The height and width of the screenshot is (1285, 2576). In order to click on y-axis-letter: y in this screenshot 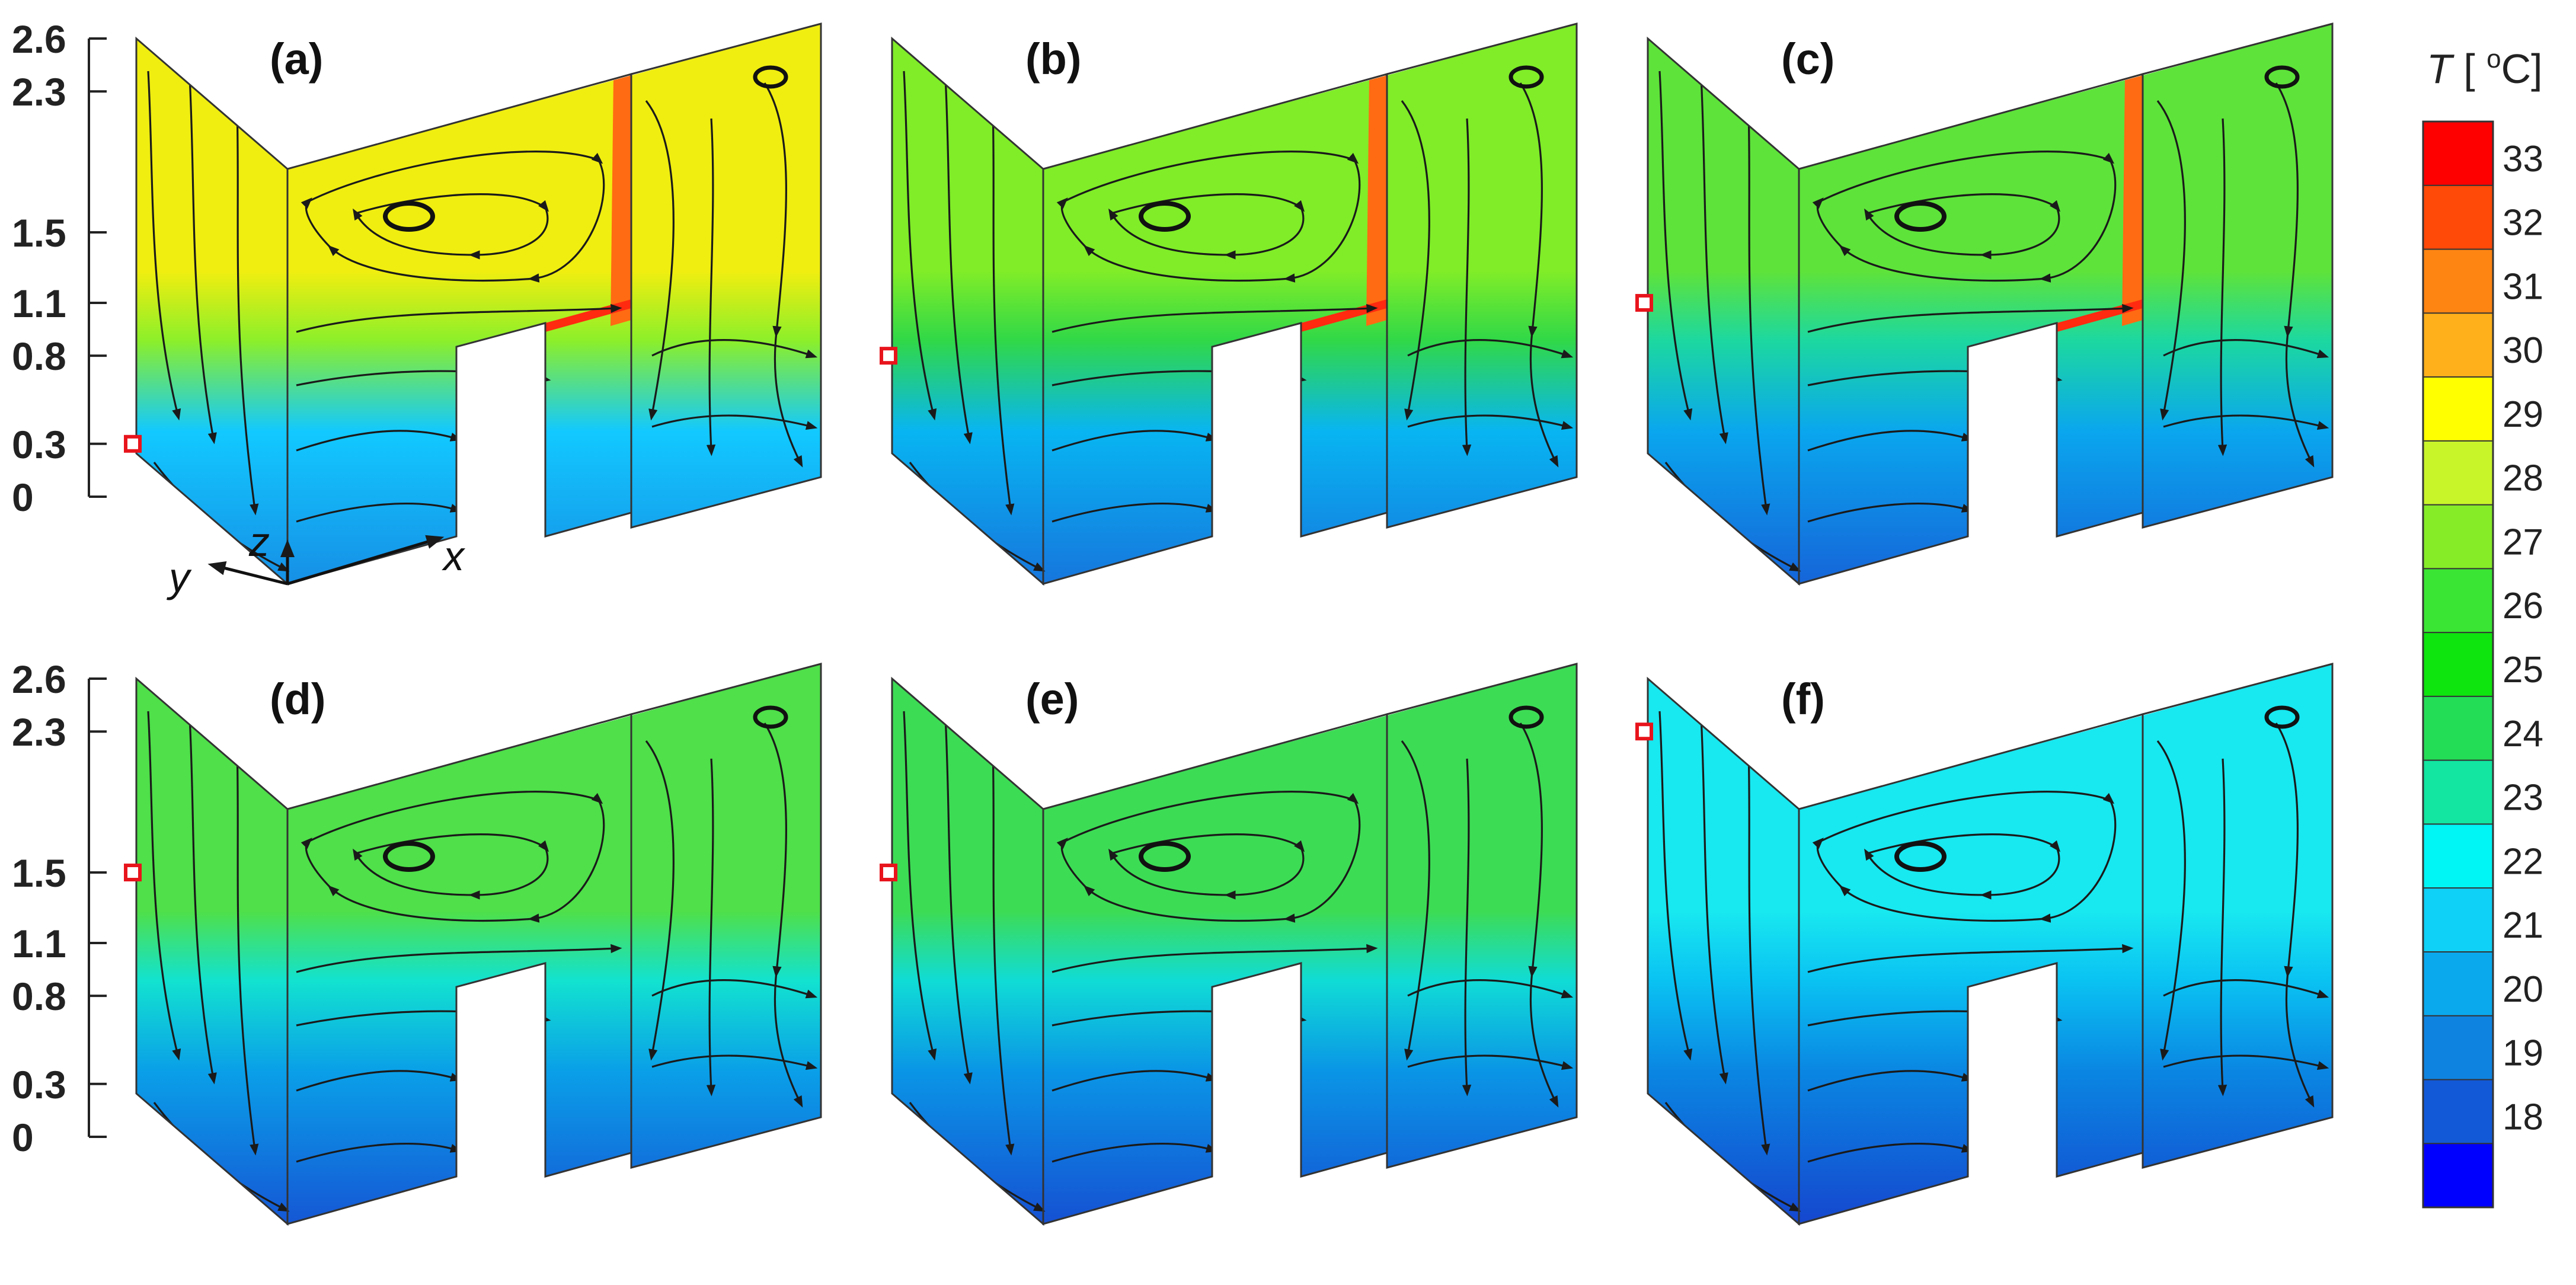, I will do `click(179, 577)`.